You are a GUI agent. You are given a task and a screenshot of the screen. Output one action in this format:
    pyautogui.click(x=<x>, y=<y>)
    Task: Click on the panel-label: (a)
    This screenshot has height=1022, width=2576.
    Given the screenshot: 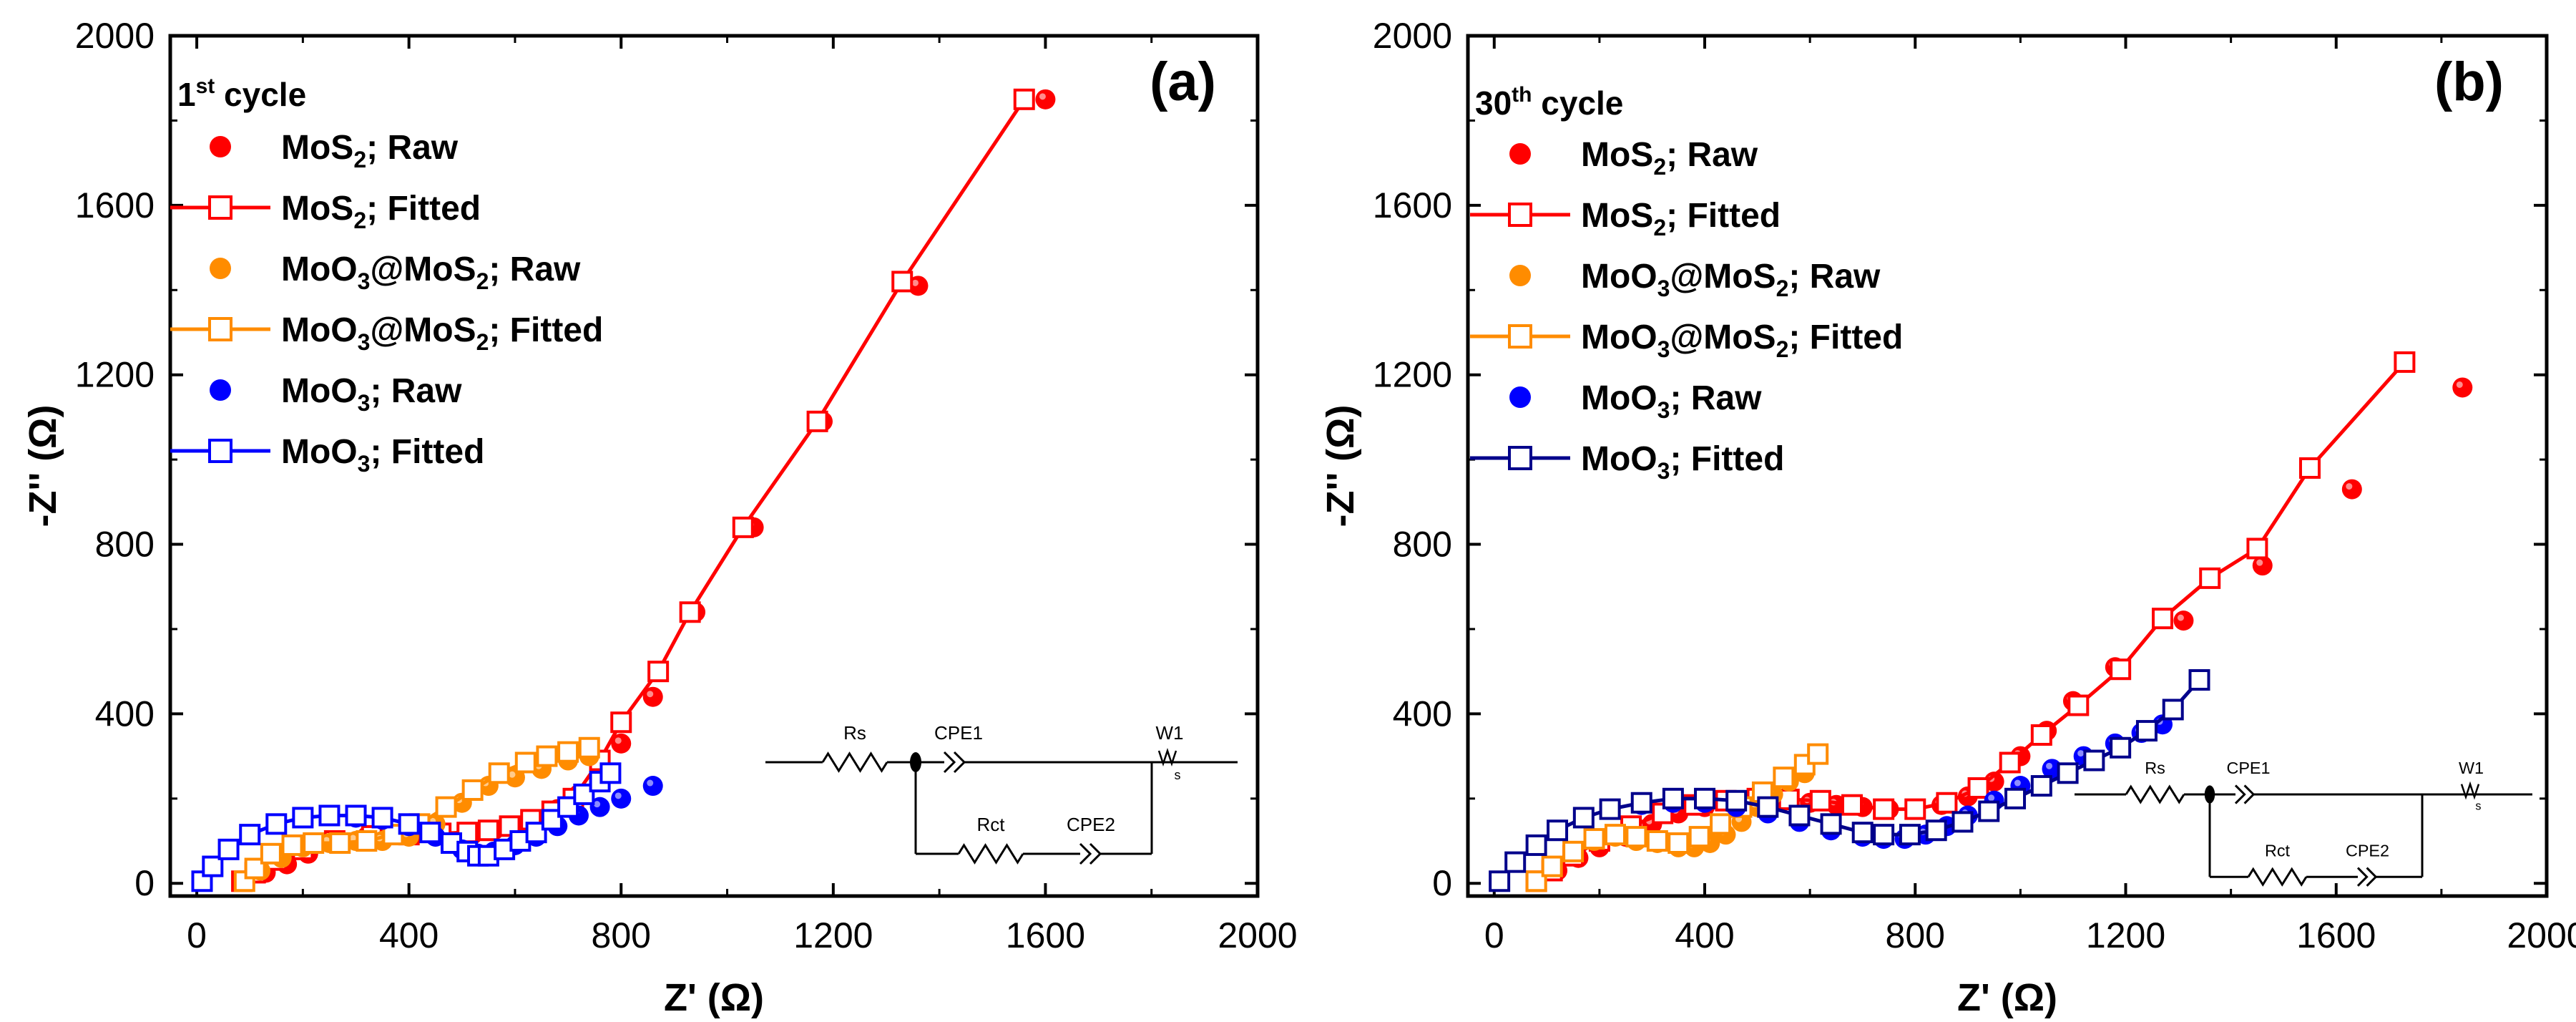 What is the action you would take?
    pyautogui.click(x=1183, y=82)
    